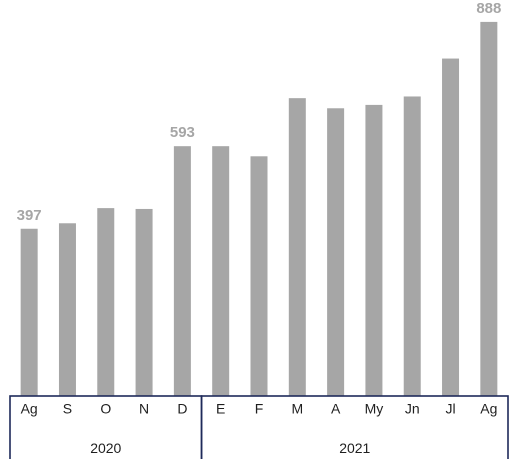 Image resolution: width=510 pixels, height=459 pixels. What do you see at coordinates (259, 409) in the screenshot?
I see `category-tick-label: F` at bounding box center [259, 409].